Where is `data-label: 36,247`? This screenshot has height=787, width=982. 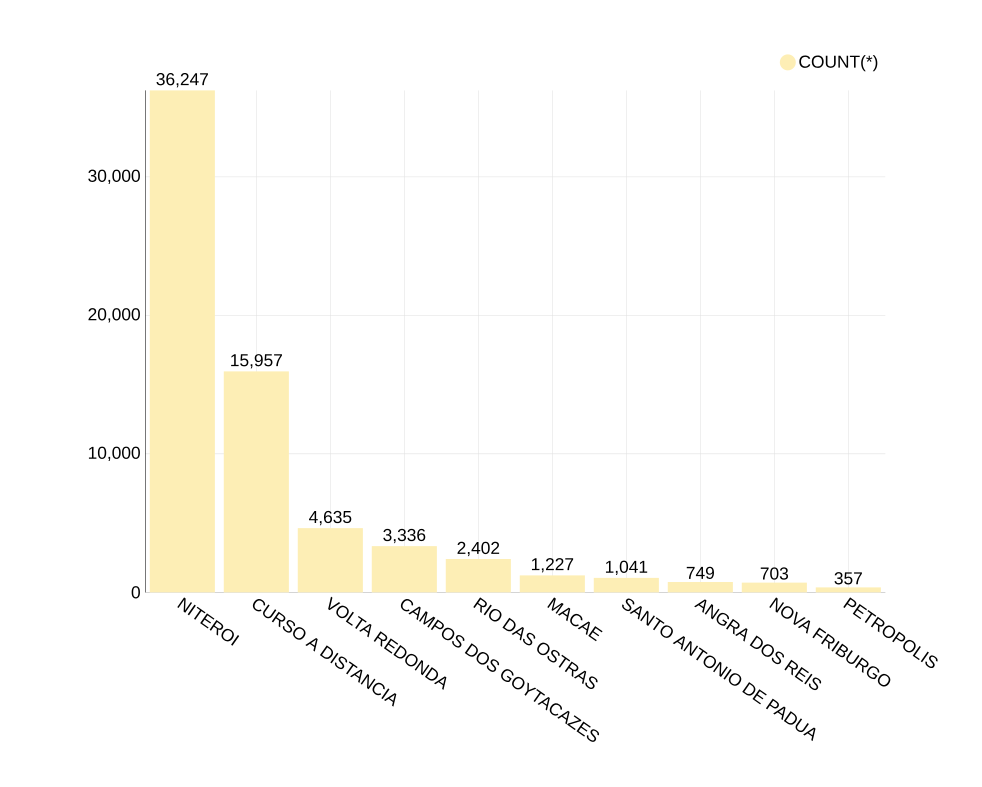 data-label: 36,247 is located at coordinates (182, 80).